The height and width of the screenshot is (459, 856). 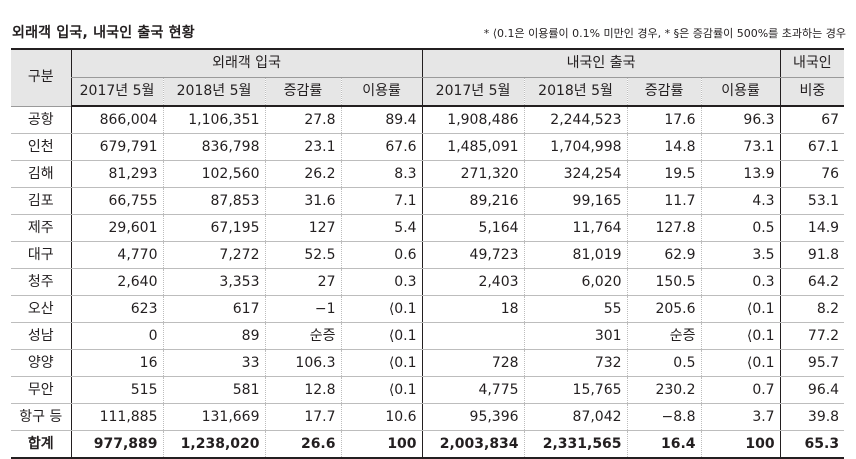 I want to click on outbound-change-cell: 205.6, so click(x=664, y=309).